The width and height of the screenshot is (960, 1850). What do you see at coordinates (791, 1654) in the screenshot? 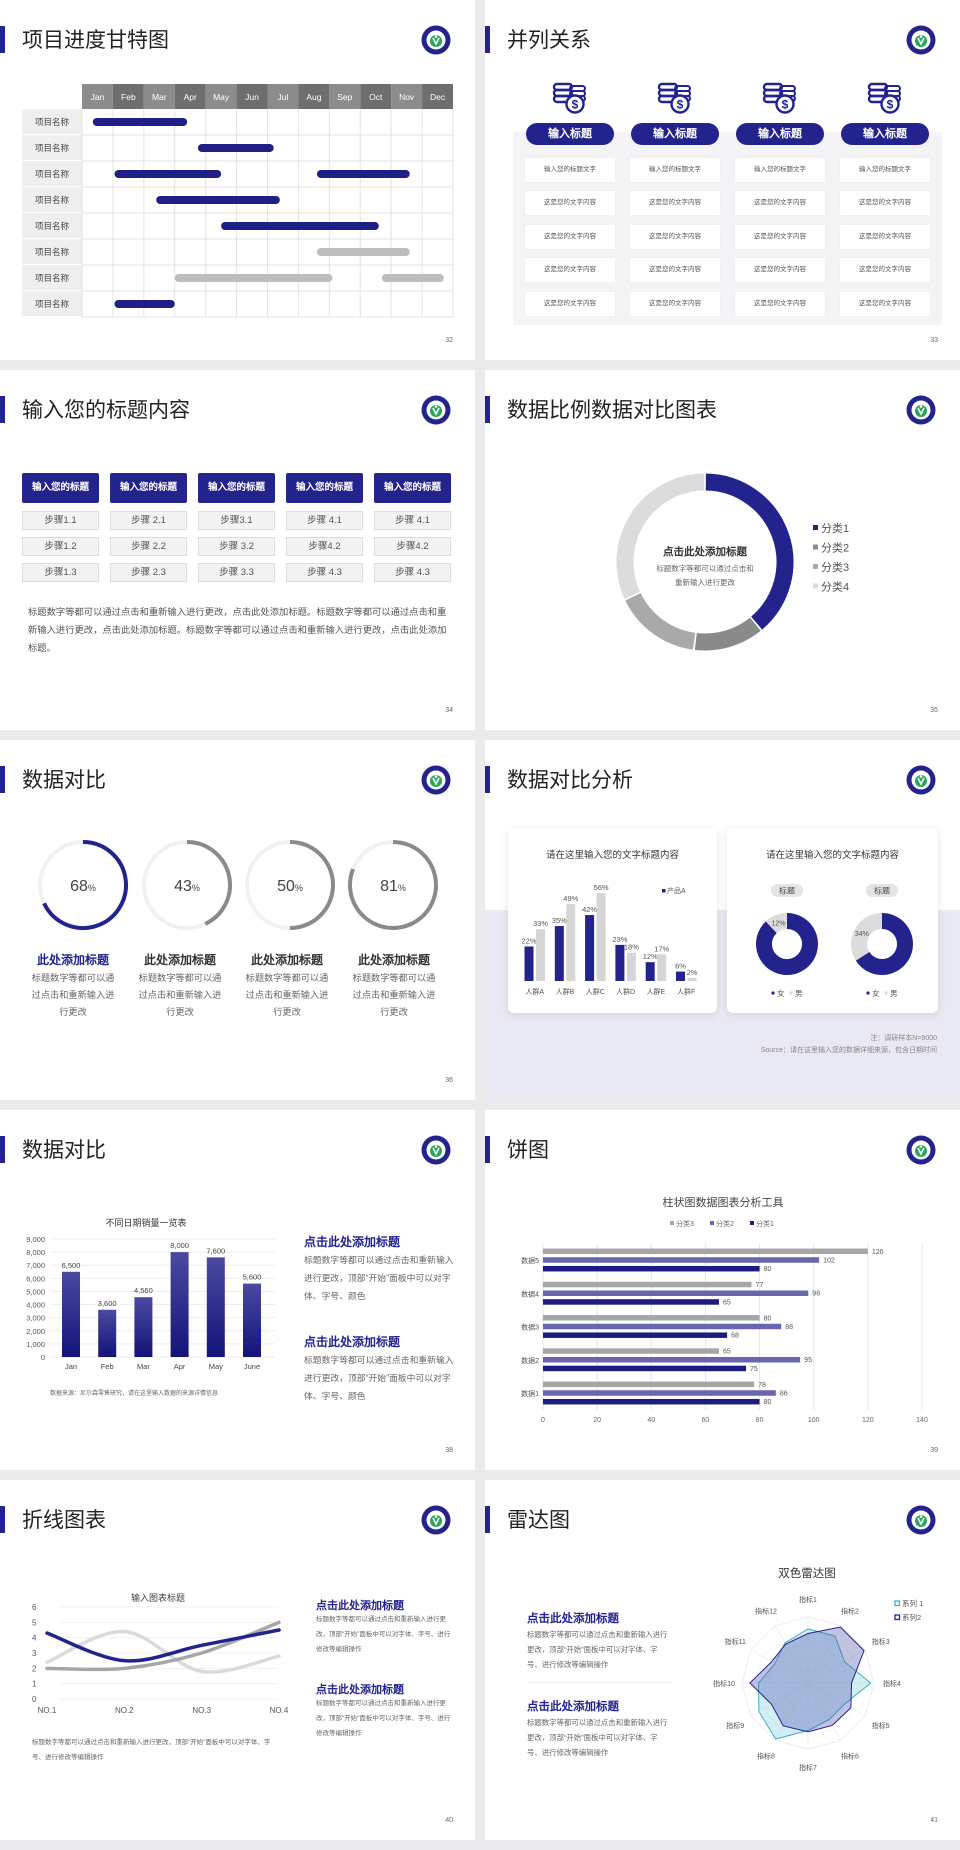
I see `radar-spoke` at bounding box center [791, 1654].